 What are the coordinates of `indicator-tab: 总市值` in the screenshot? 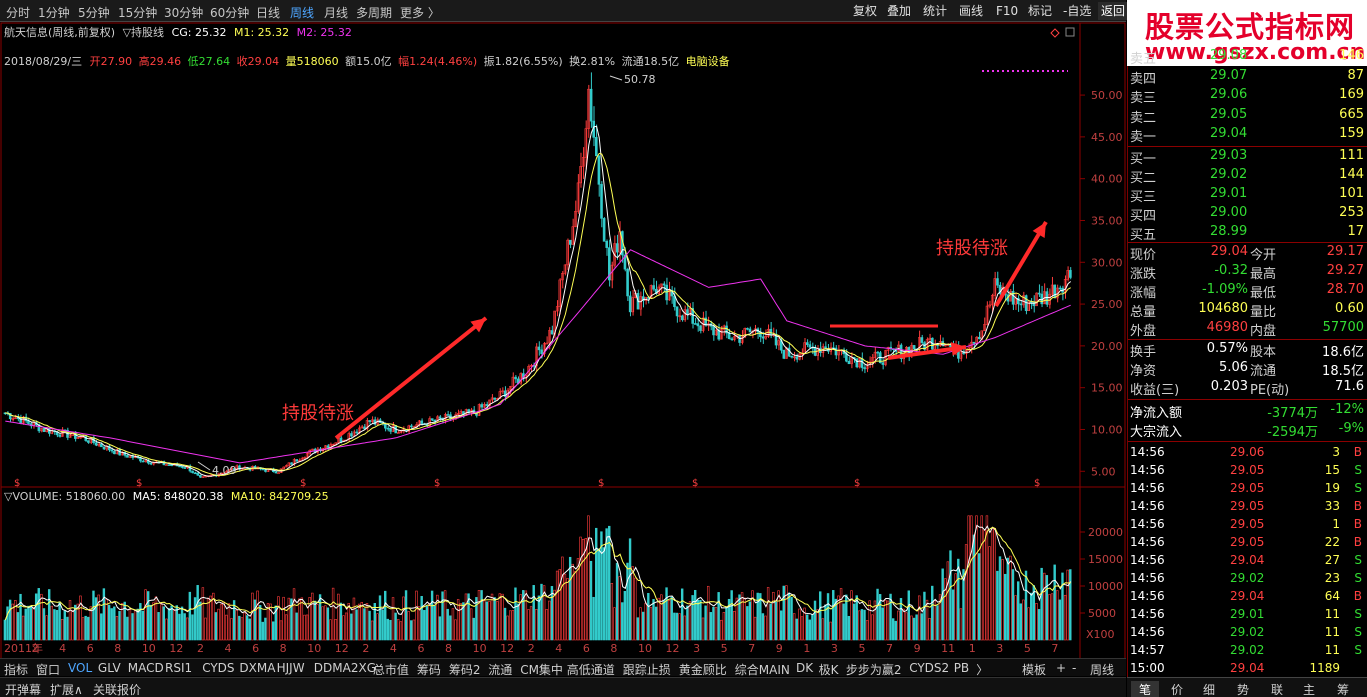 It's located at (390, 670).